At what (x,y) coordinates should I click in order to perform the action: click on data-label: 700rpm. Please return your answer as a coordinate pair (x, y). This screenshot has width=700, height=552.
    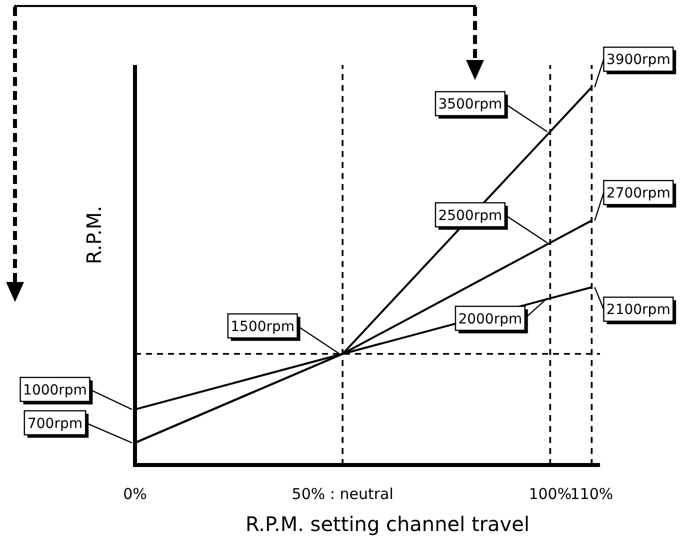
    Looking at the image, I should click on (55, 424).